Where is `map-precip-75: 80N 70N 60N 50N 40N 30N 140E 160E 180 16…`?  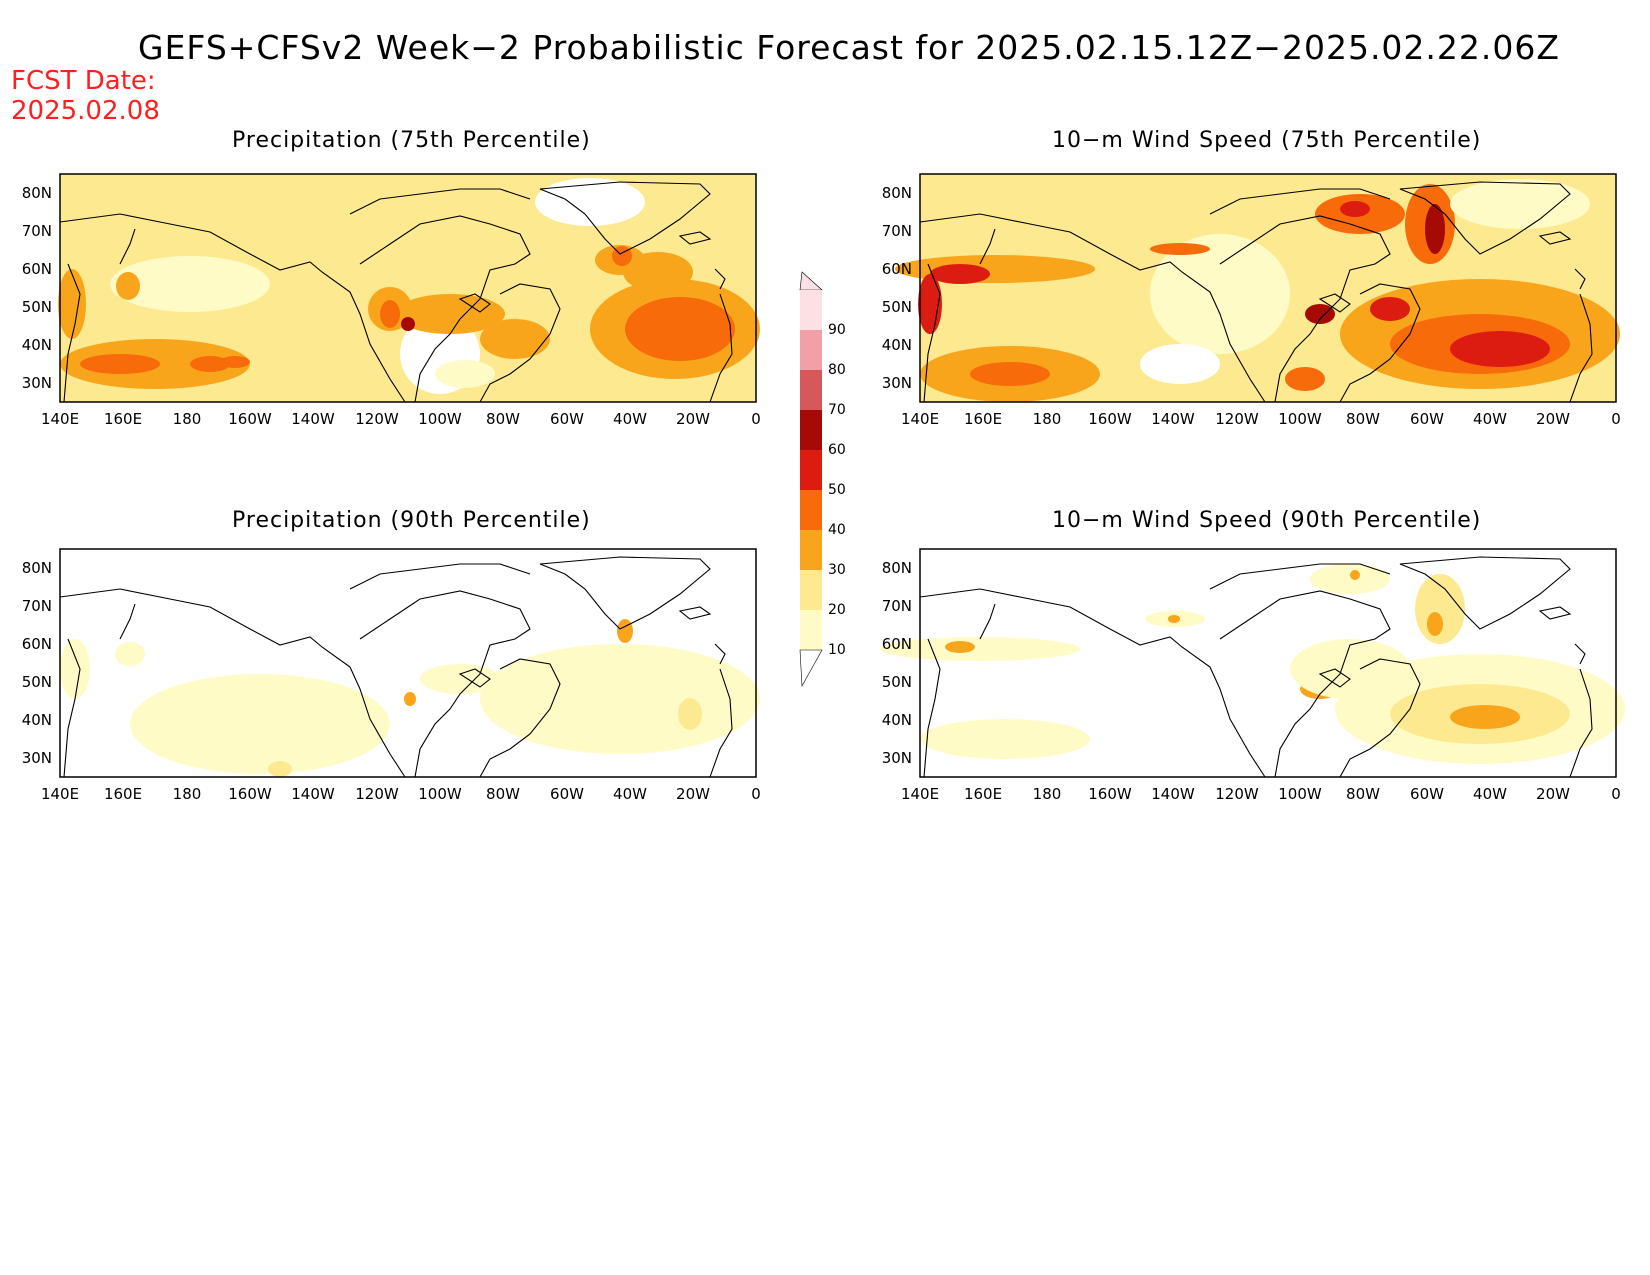 map-precip-75: 80N 70N 60N 50N 40N 30N 140E 160E 180 16… is located at coordinates (391, 300).